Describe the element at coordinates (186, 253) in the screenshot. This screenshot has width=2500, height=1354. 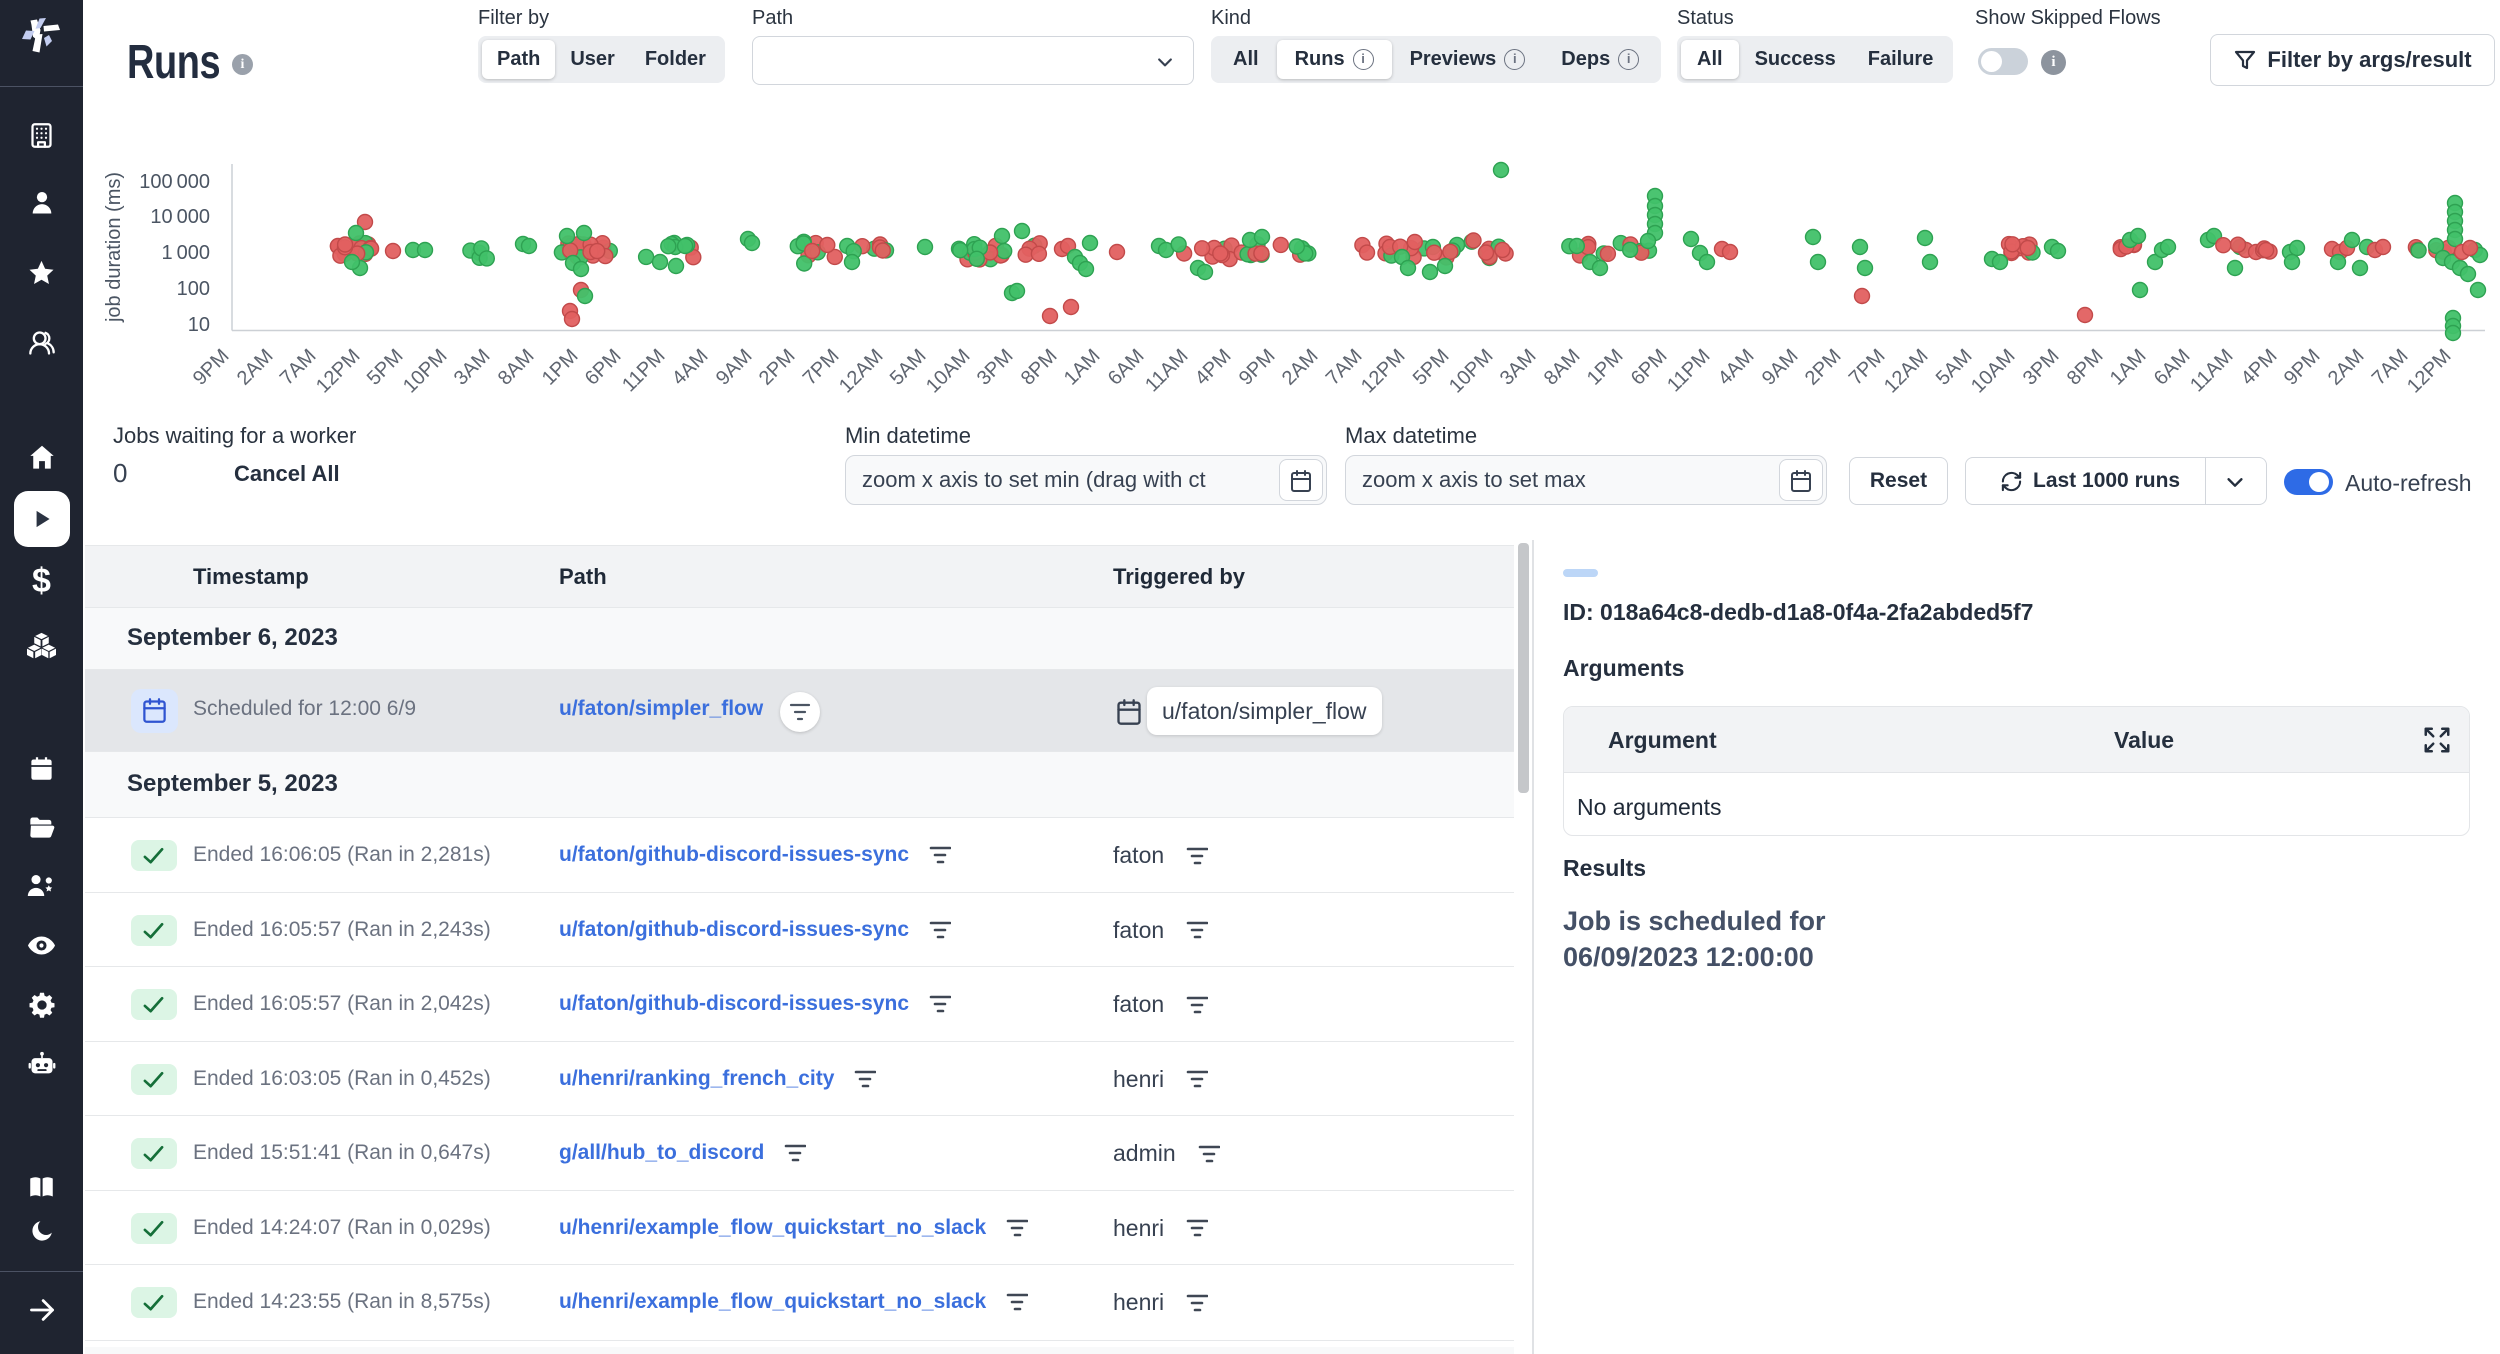
I see `svg-text: 1 000` at that location.